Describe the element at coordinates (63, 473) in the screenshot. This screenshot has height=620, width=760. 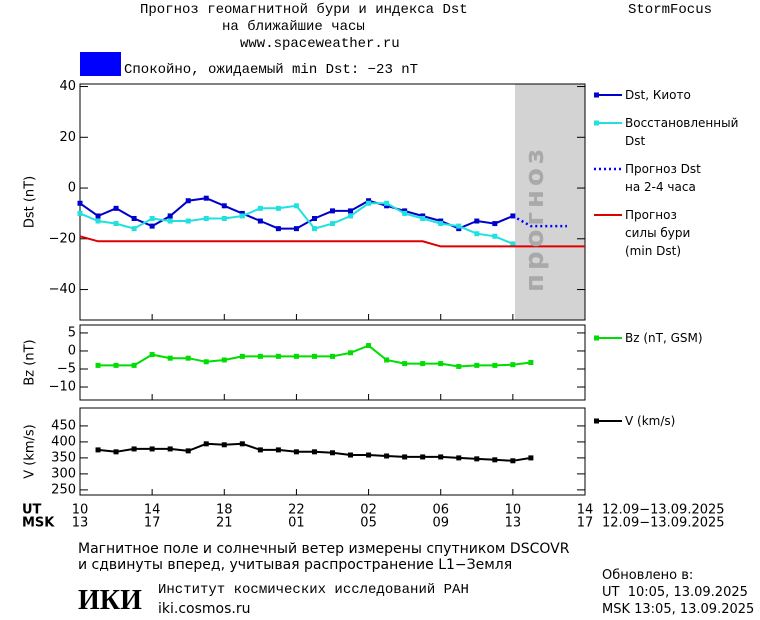
I see `y-tick-label: 300` at that location.